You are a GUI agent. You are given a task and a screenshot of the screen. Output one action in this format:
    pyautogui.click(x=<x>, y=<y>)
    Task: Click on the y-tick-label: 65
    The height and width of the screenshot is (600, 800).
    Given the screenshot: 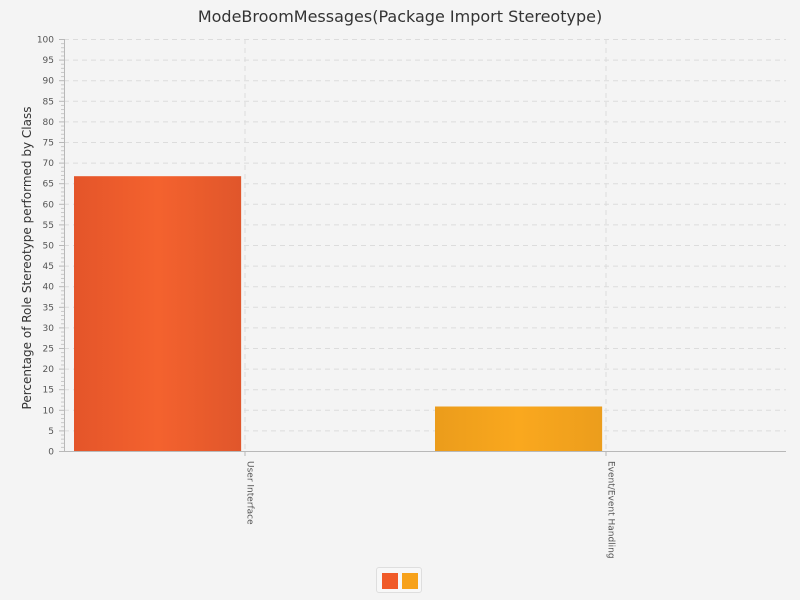 What is the action you would take?
    pyautogui.click(x=48, y=185)
    